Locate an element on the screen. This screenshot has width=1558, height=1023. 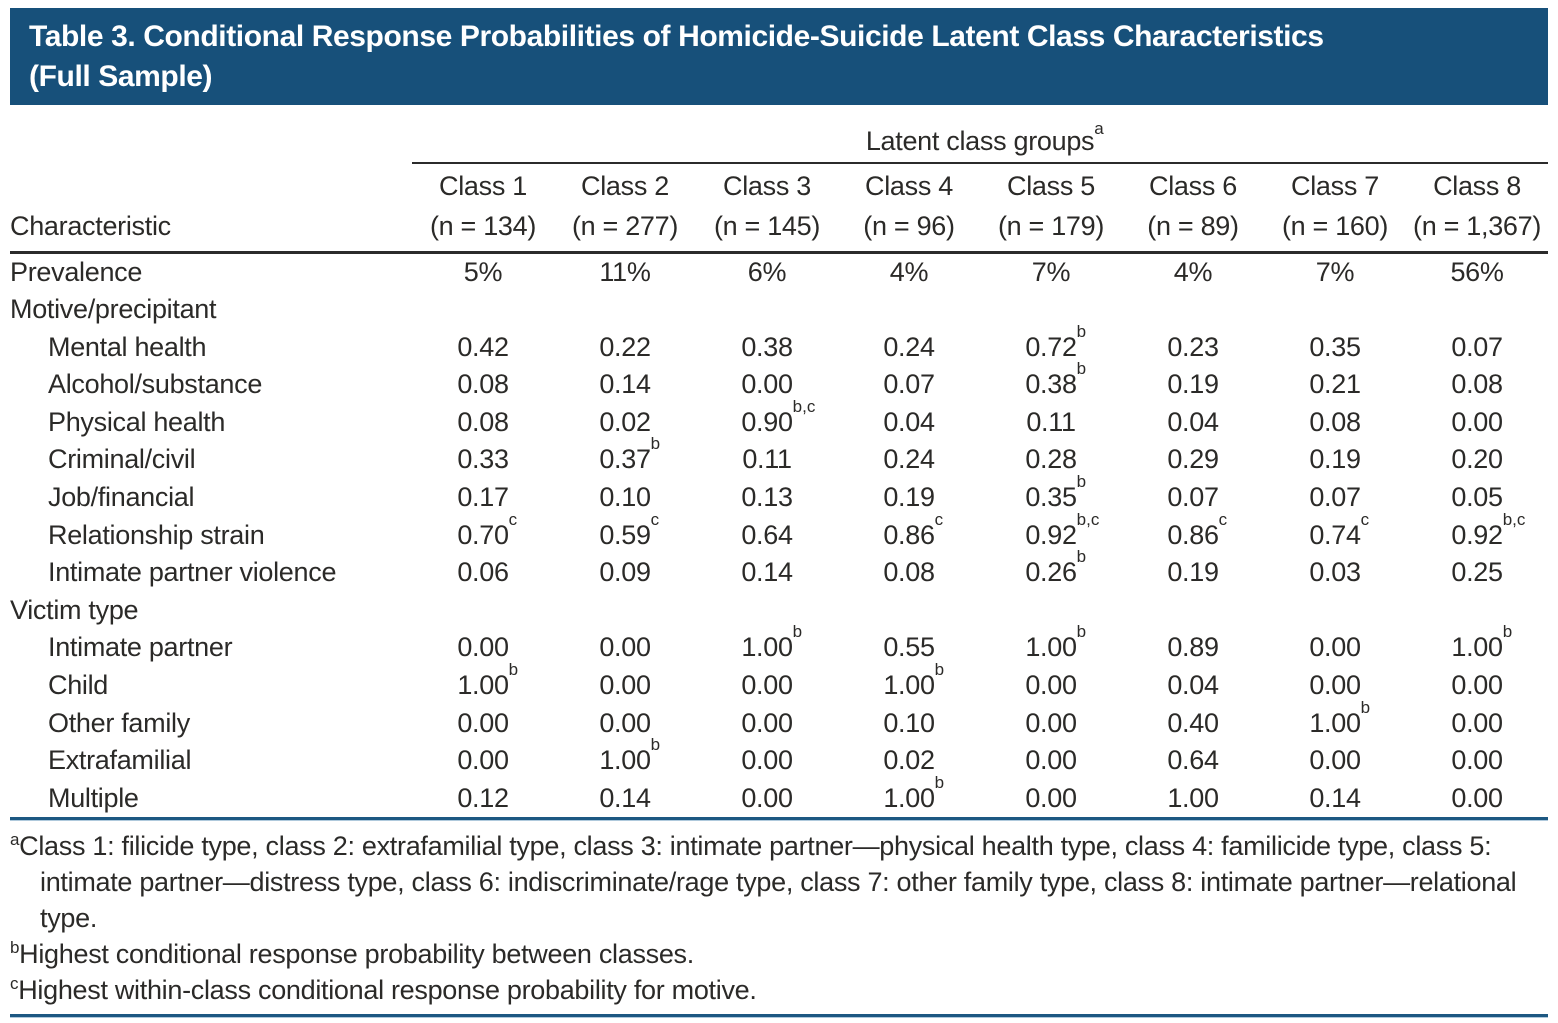
footnote-marker: b is located at coordinates (15, 948).